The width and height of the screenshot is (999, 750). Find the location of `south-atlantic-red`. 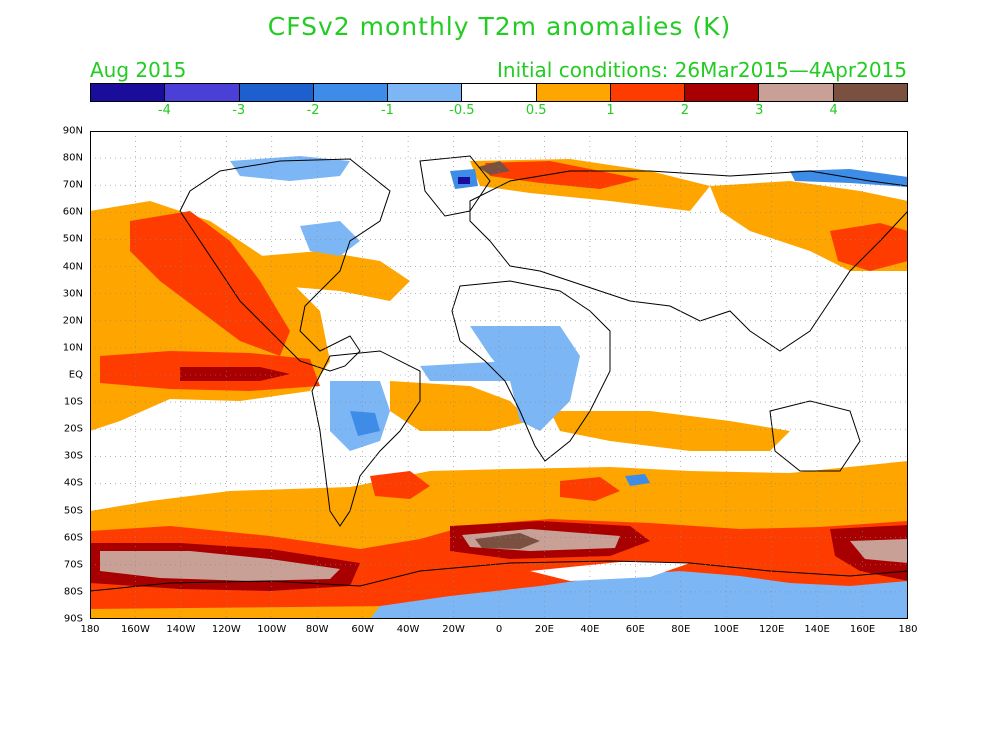

south-atlantic-red is located at coordinates (400, 485).